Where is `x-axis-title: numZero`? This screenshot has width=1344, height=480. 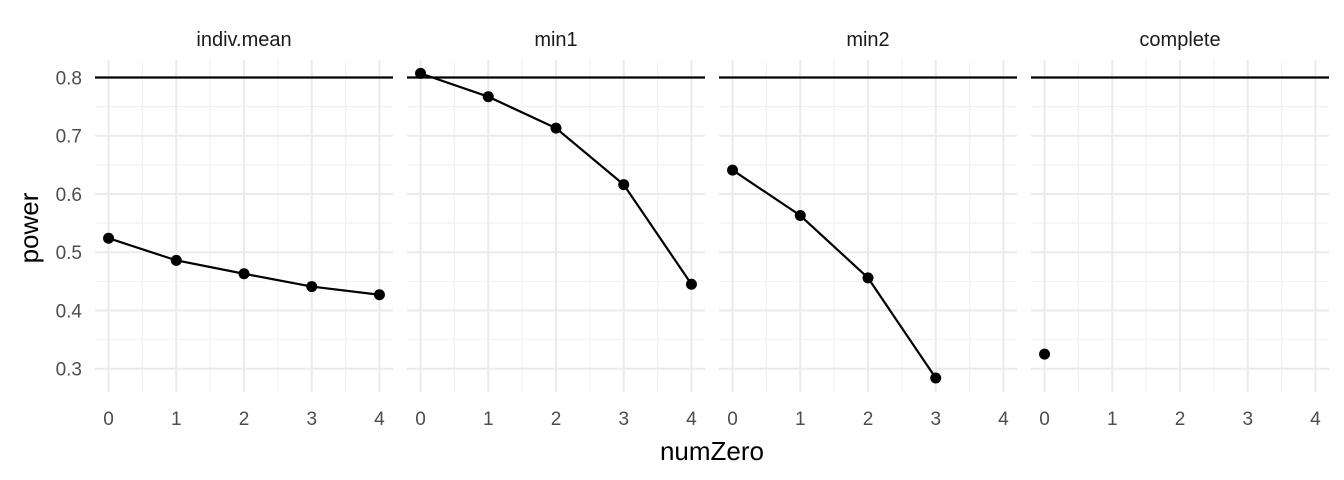
x-axis-title: numZero is located at coordinates (712, 451).